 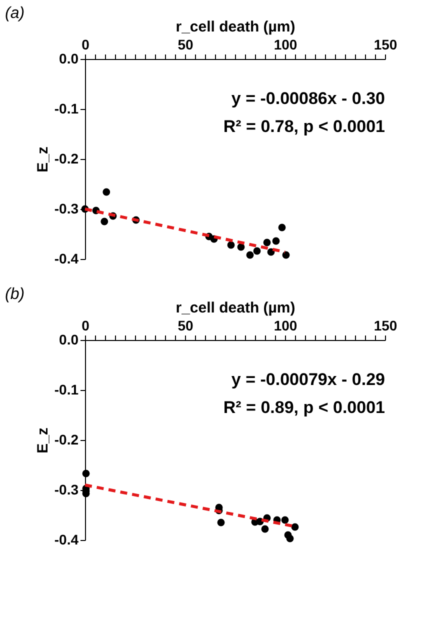 What do you see at coordinates (308, 98) in the screenshot?
I see `annotation: y = -0.00086x - 0.30` at bounding box center [308, 98].